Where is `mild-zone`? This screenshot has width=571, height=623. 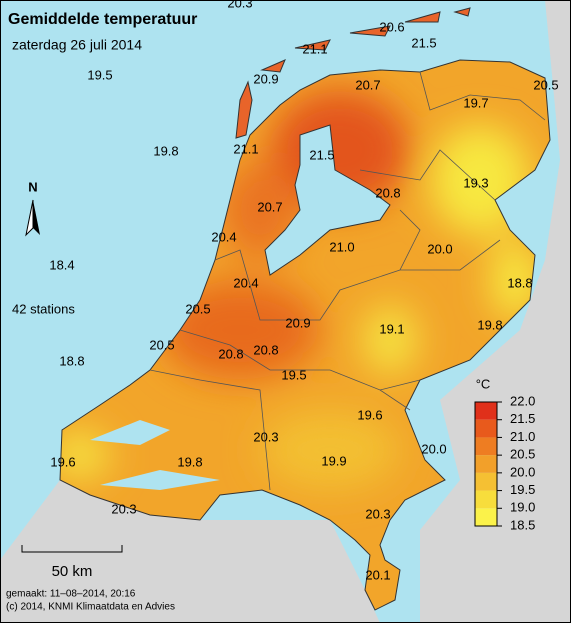
mild-zone is located at coordinates (330, 450).